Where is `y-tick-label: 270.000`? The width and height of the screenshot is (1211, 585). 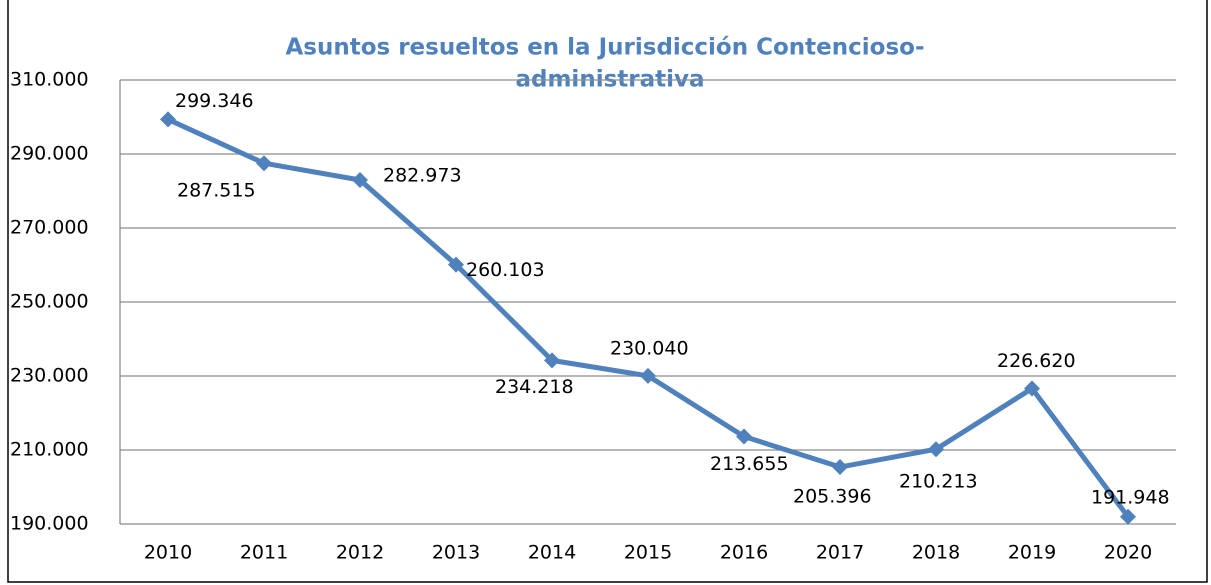
y-tick-label: 270.000 is located at coordinates (49, 228).